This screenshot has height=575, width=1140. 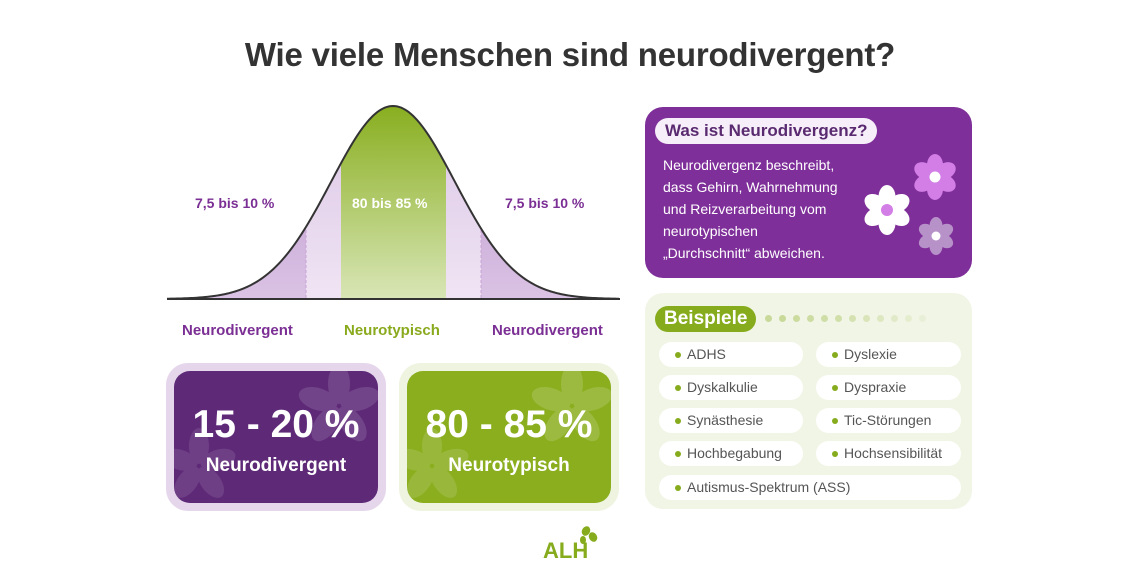 What do you see at coordinates (276, 465) in the screenshot?
I see `neurodivergent-stat-label: Neurodivergent` at bounding box center [276, 465].